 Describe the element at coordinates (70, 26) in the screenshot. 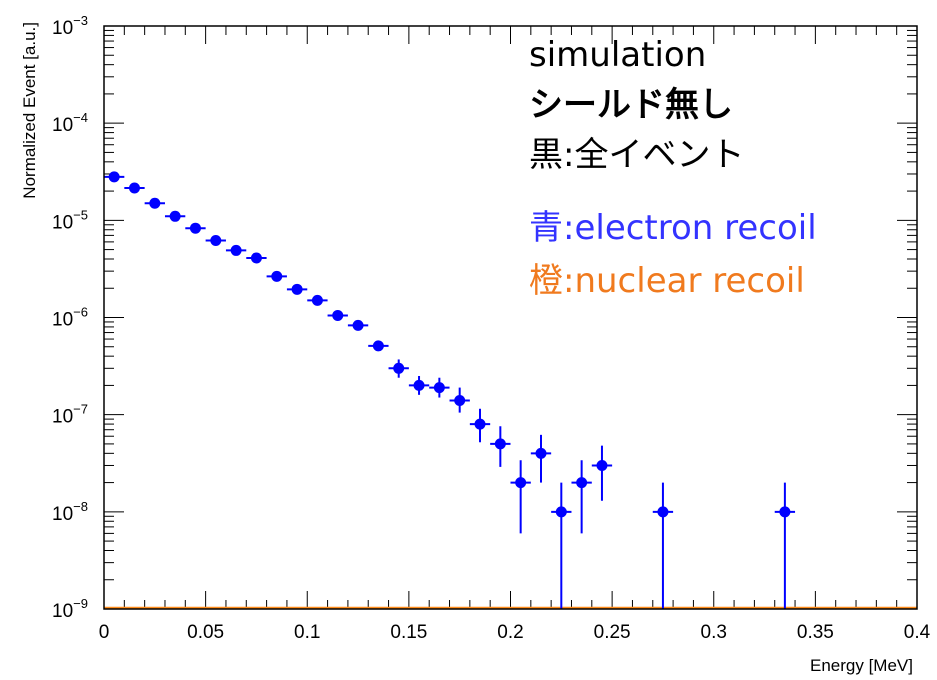

I see `y-tick-label: 10⁻³` at that location.